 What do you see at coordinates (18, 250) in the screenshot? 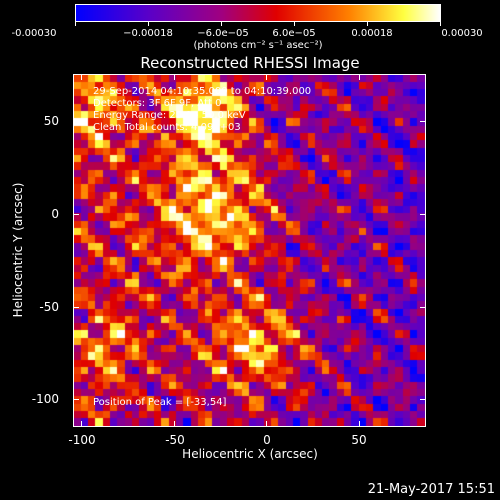
I see `y-axis-label: Heliocentric Y (arcsec)` at bounding box center [18, 250].